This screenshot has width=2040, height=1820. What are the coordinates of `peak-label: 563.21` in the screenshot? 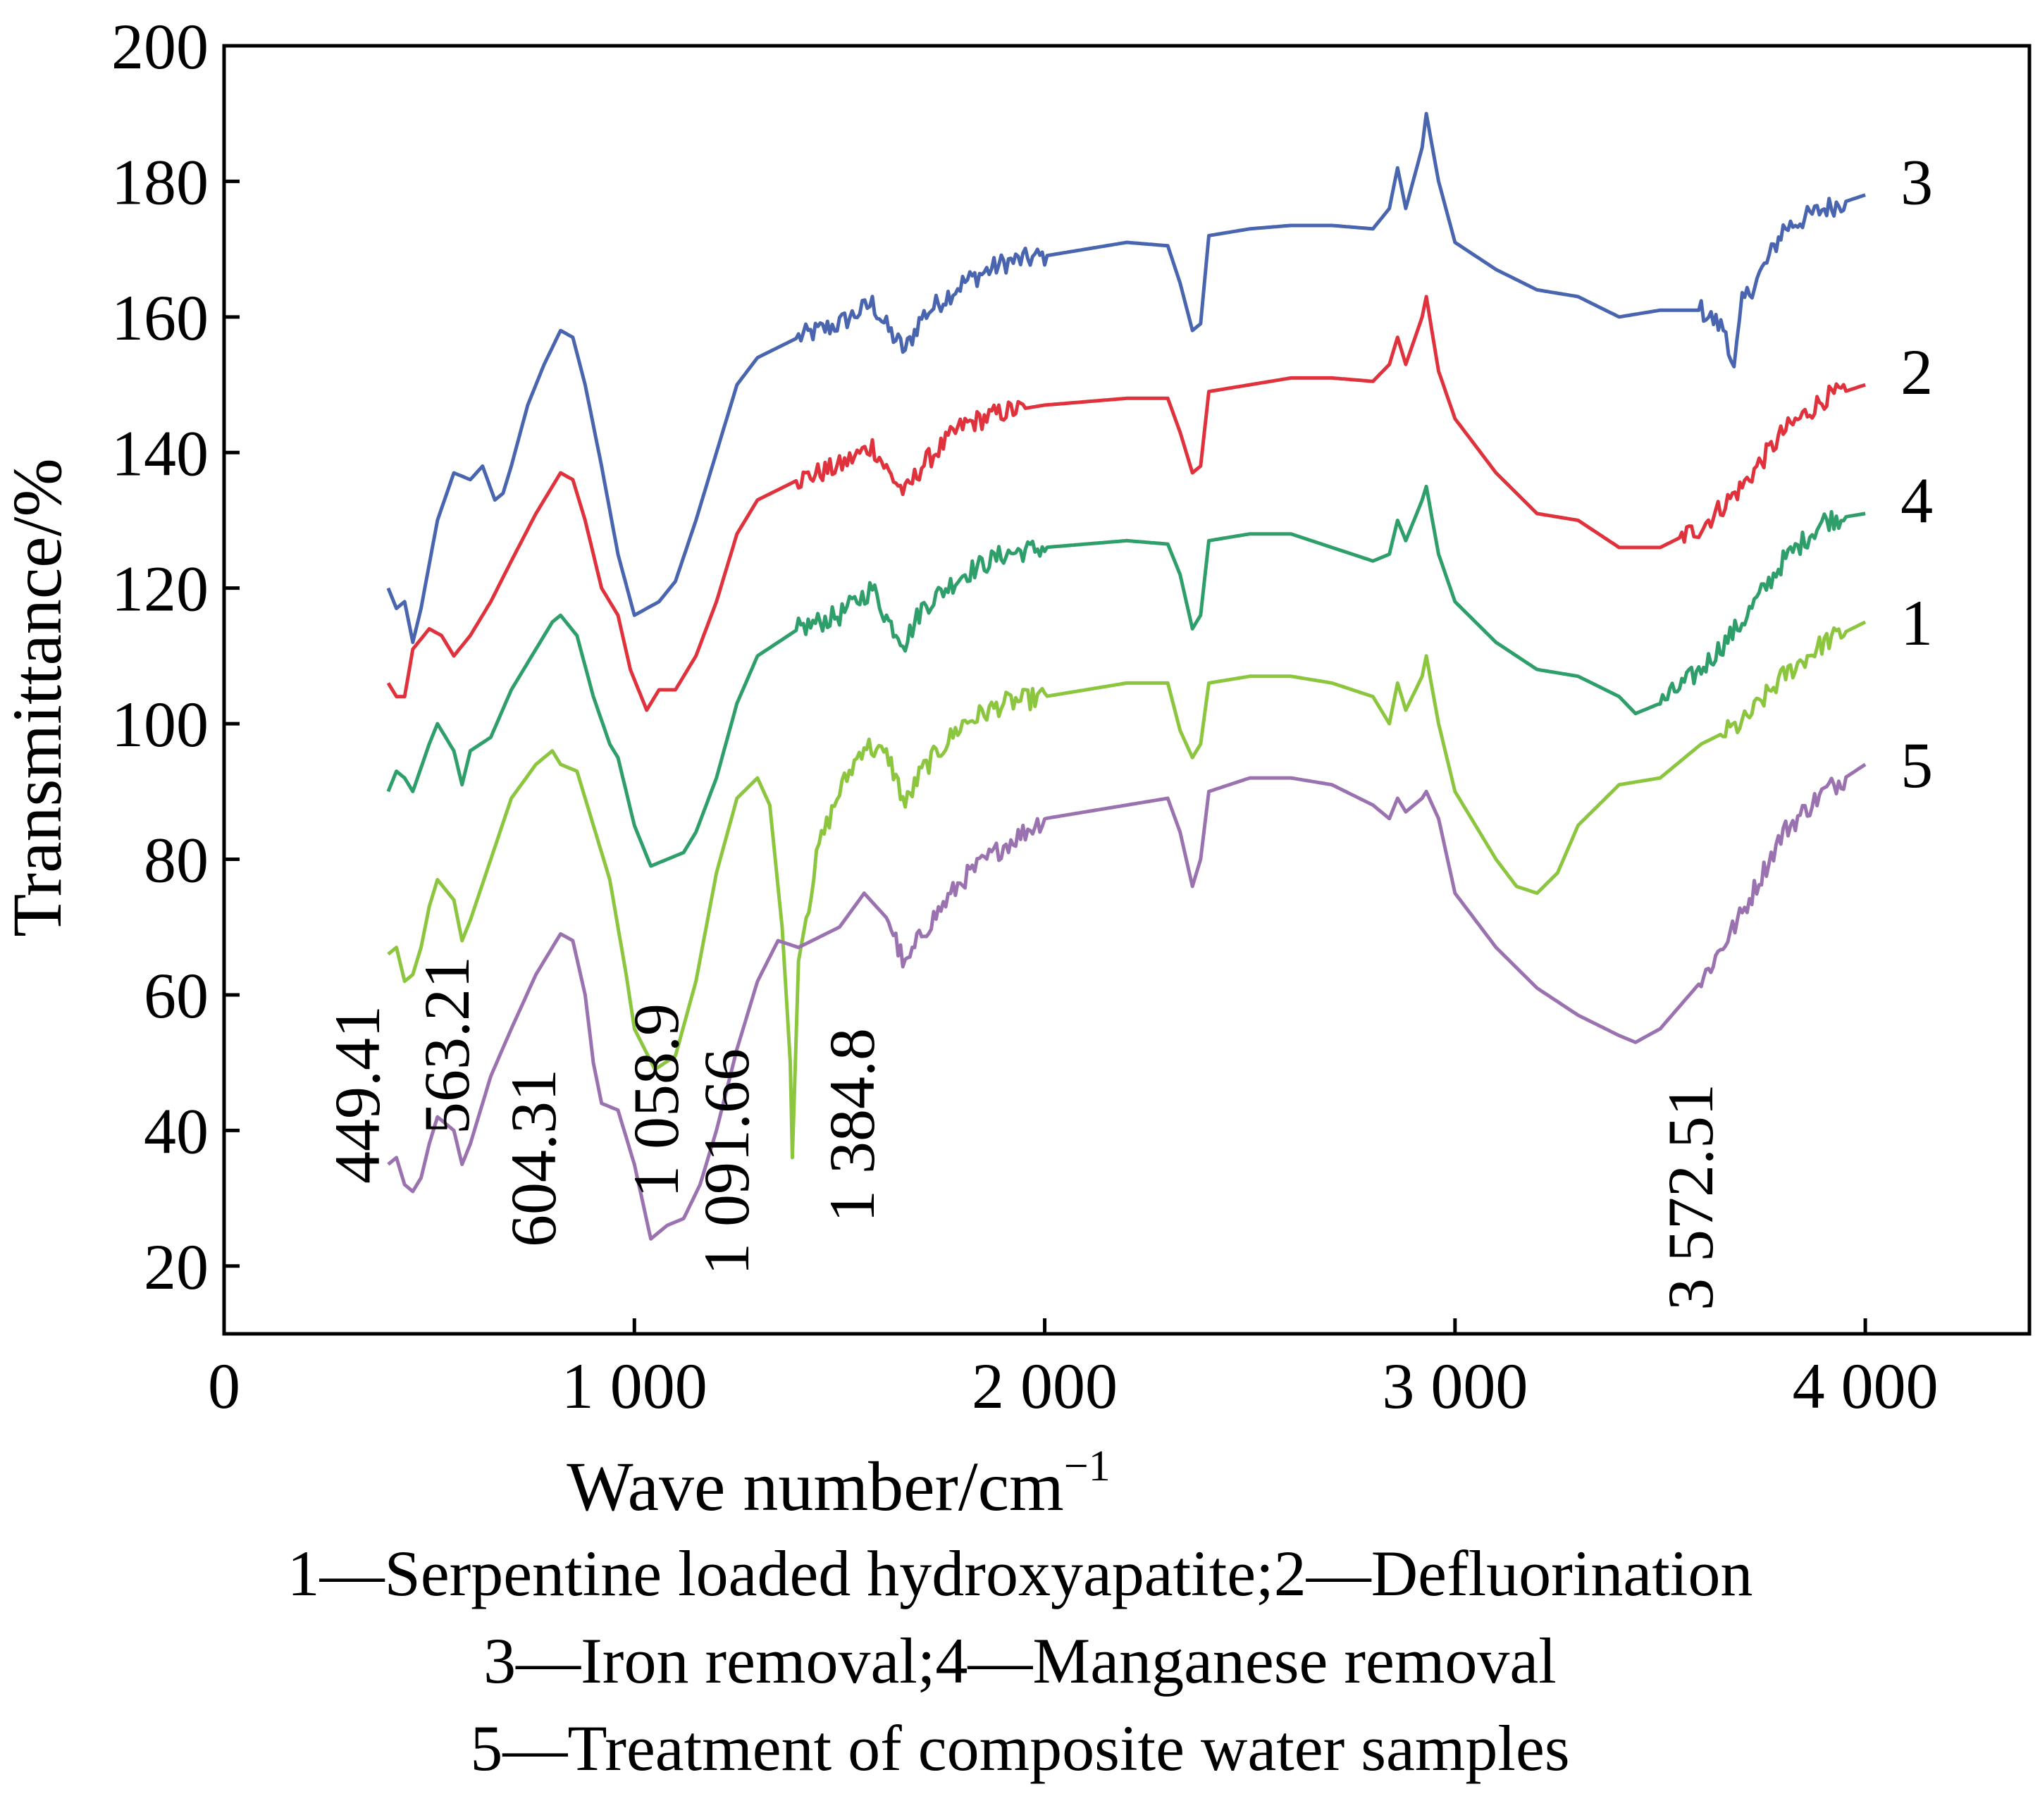 It's located at (447, 1045).